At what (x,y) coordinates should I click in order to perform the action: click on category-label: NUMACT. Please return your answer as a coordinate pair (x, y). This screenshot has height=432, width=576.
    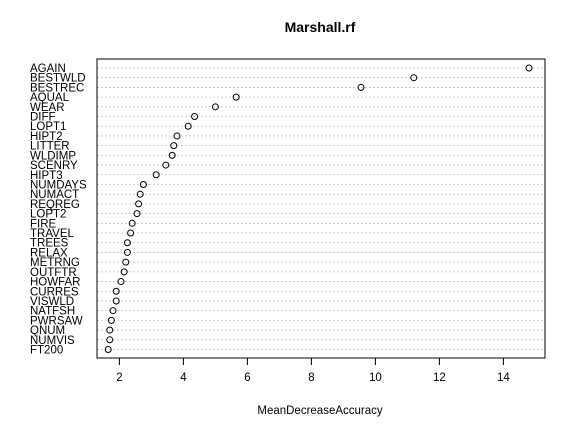
    Looking at the image, I should click on (54, 195).